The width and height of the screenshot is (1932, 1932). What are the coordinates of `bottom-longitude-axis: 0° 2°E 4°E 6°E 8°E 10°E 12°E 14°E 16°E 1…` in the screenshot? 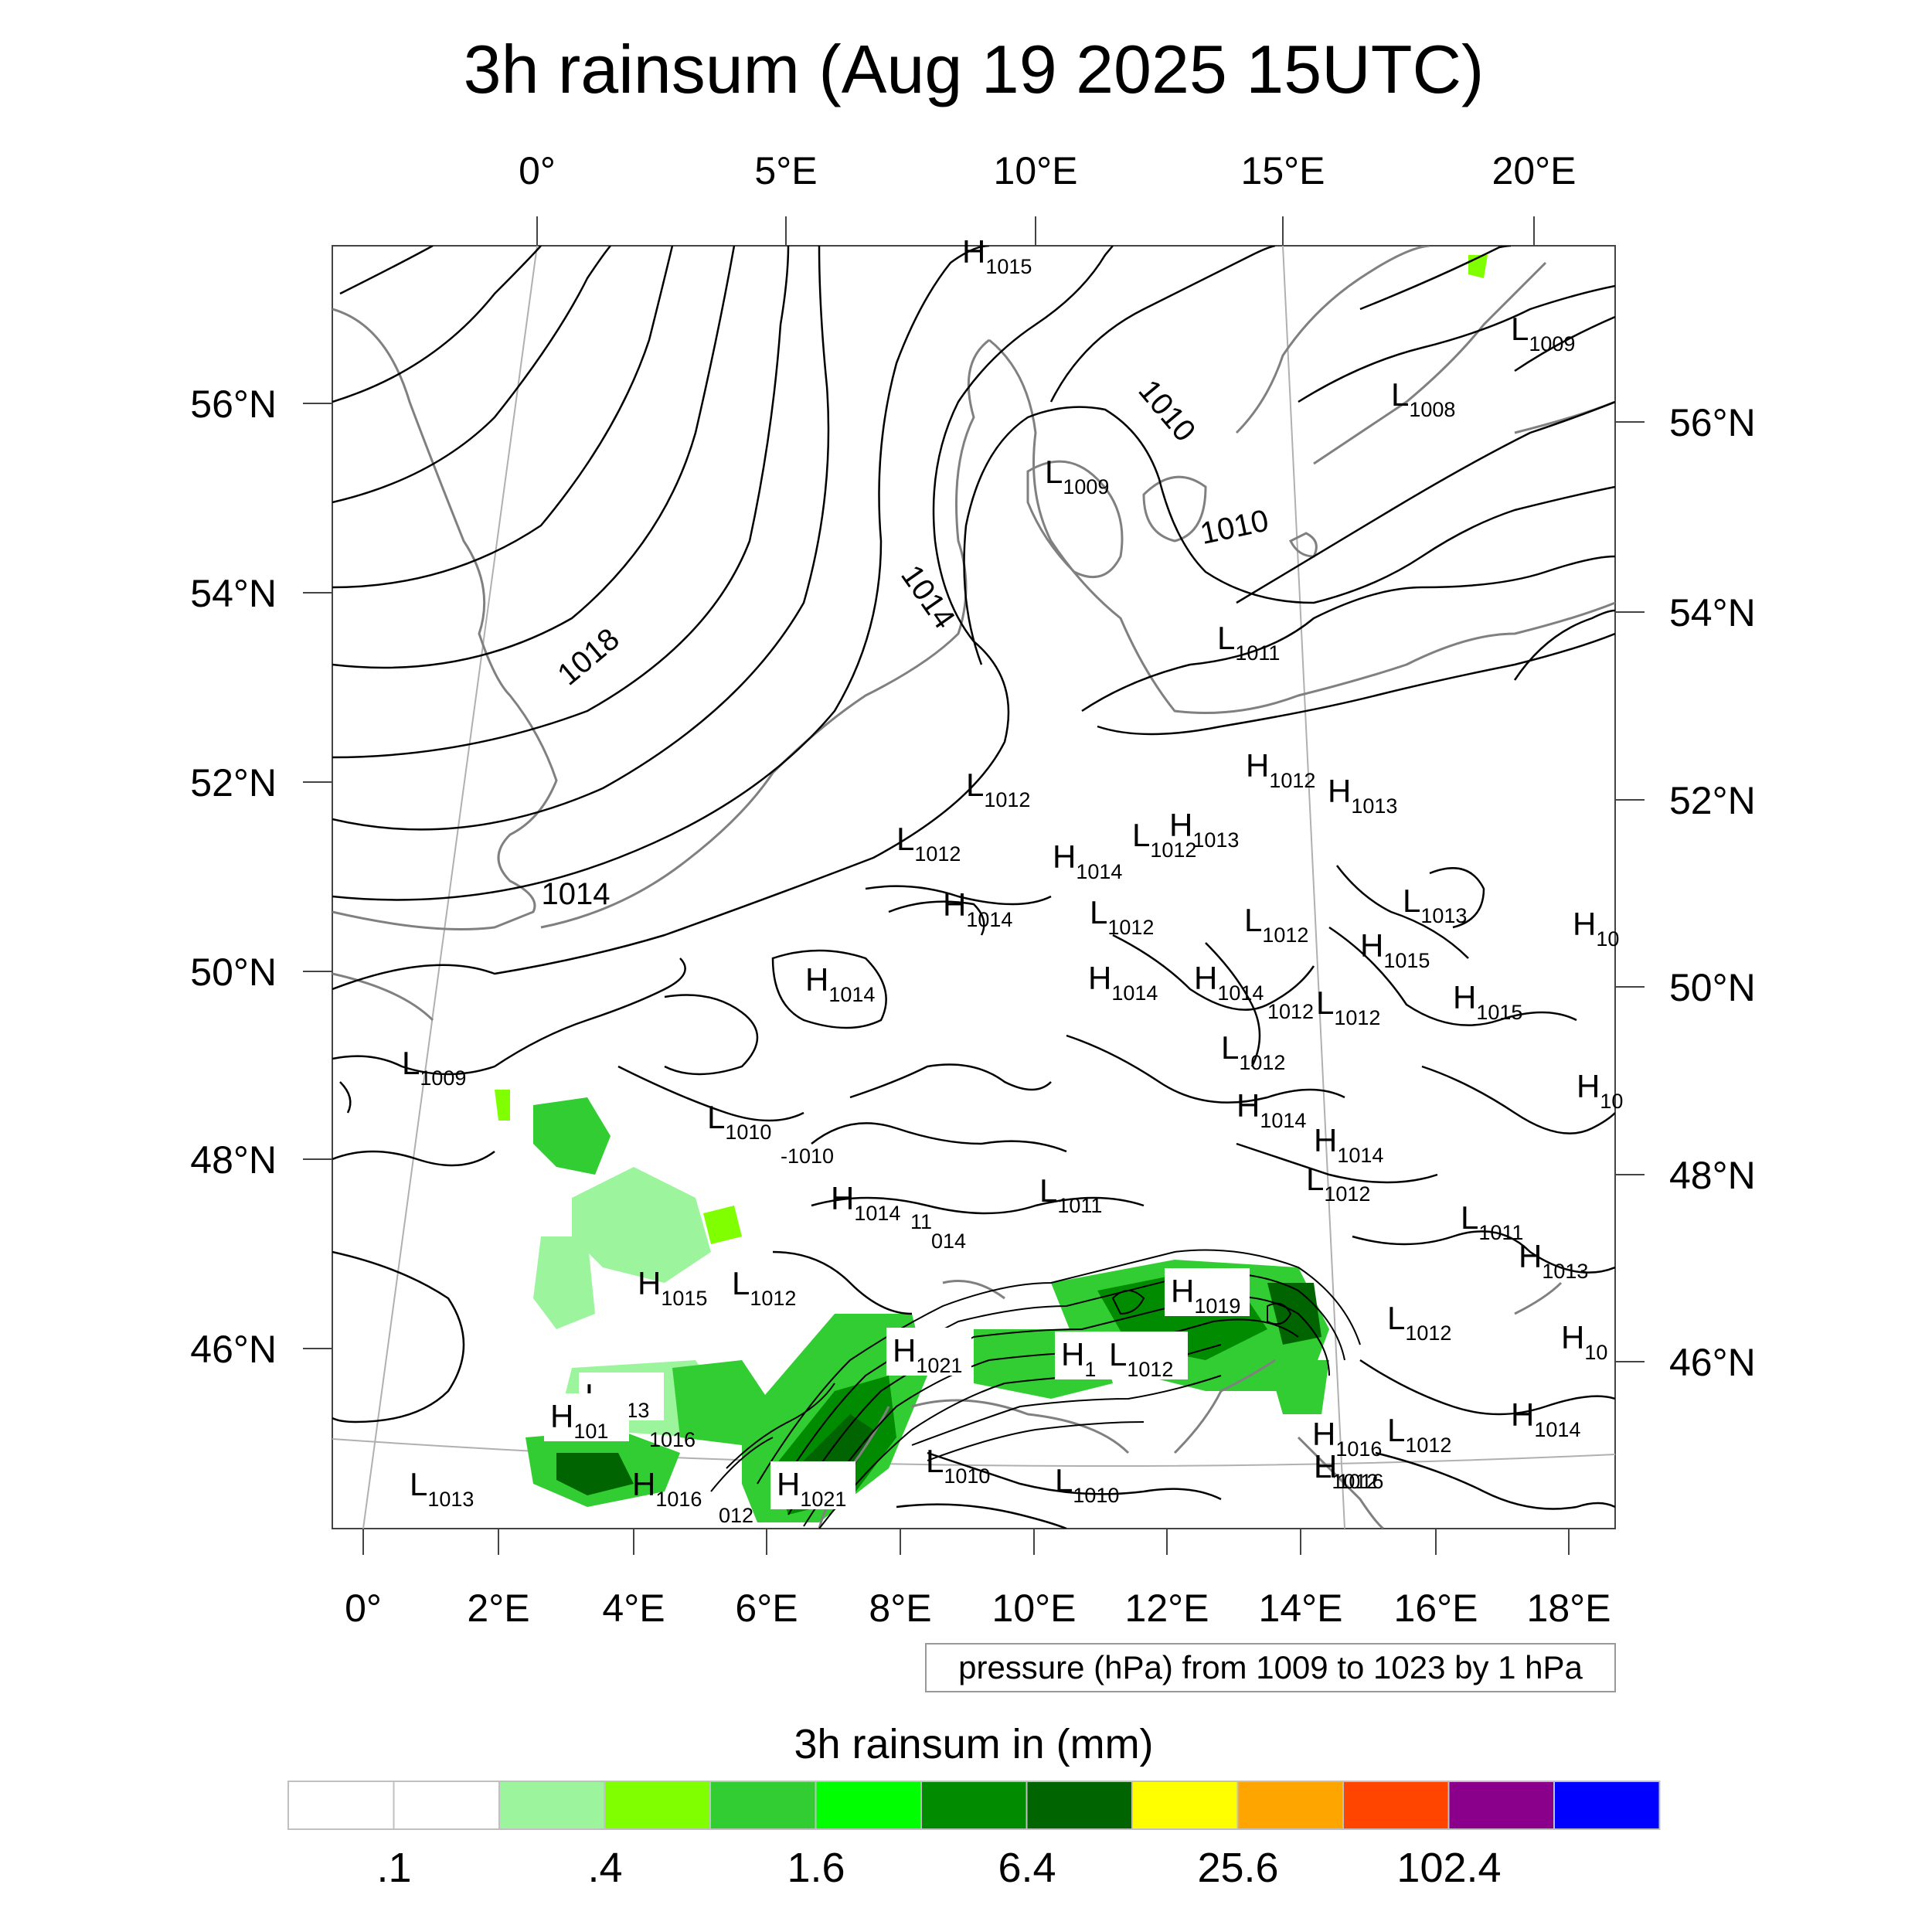 It's located at (978, 1580).